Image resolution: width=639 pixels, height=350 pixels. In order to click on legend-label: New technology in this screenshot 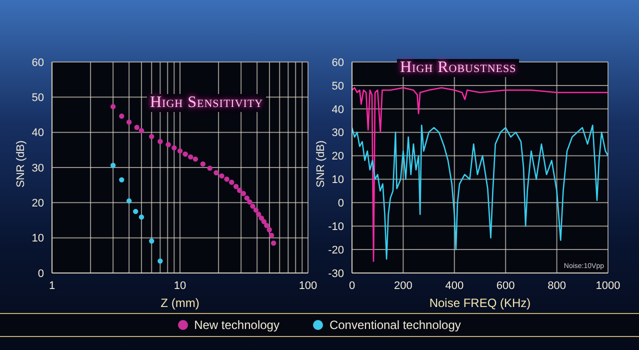, I will do `click(237, 325)`.